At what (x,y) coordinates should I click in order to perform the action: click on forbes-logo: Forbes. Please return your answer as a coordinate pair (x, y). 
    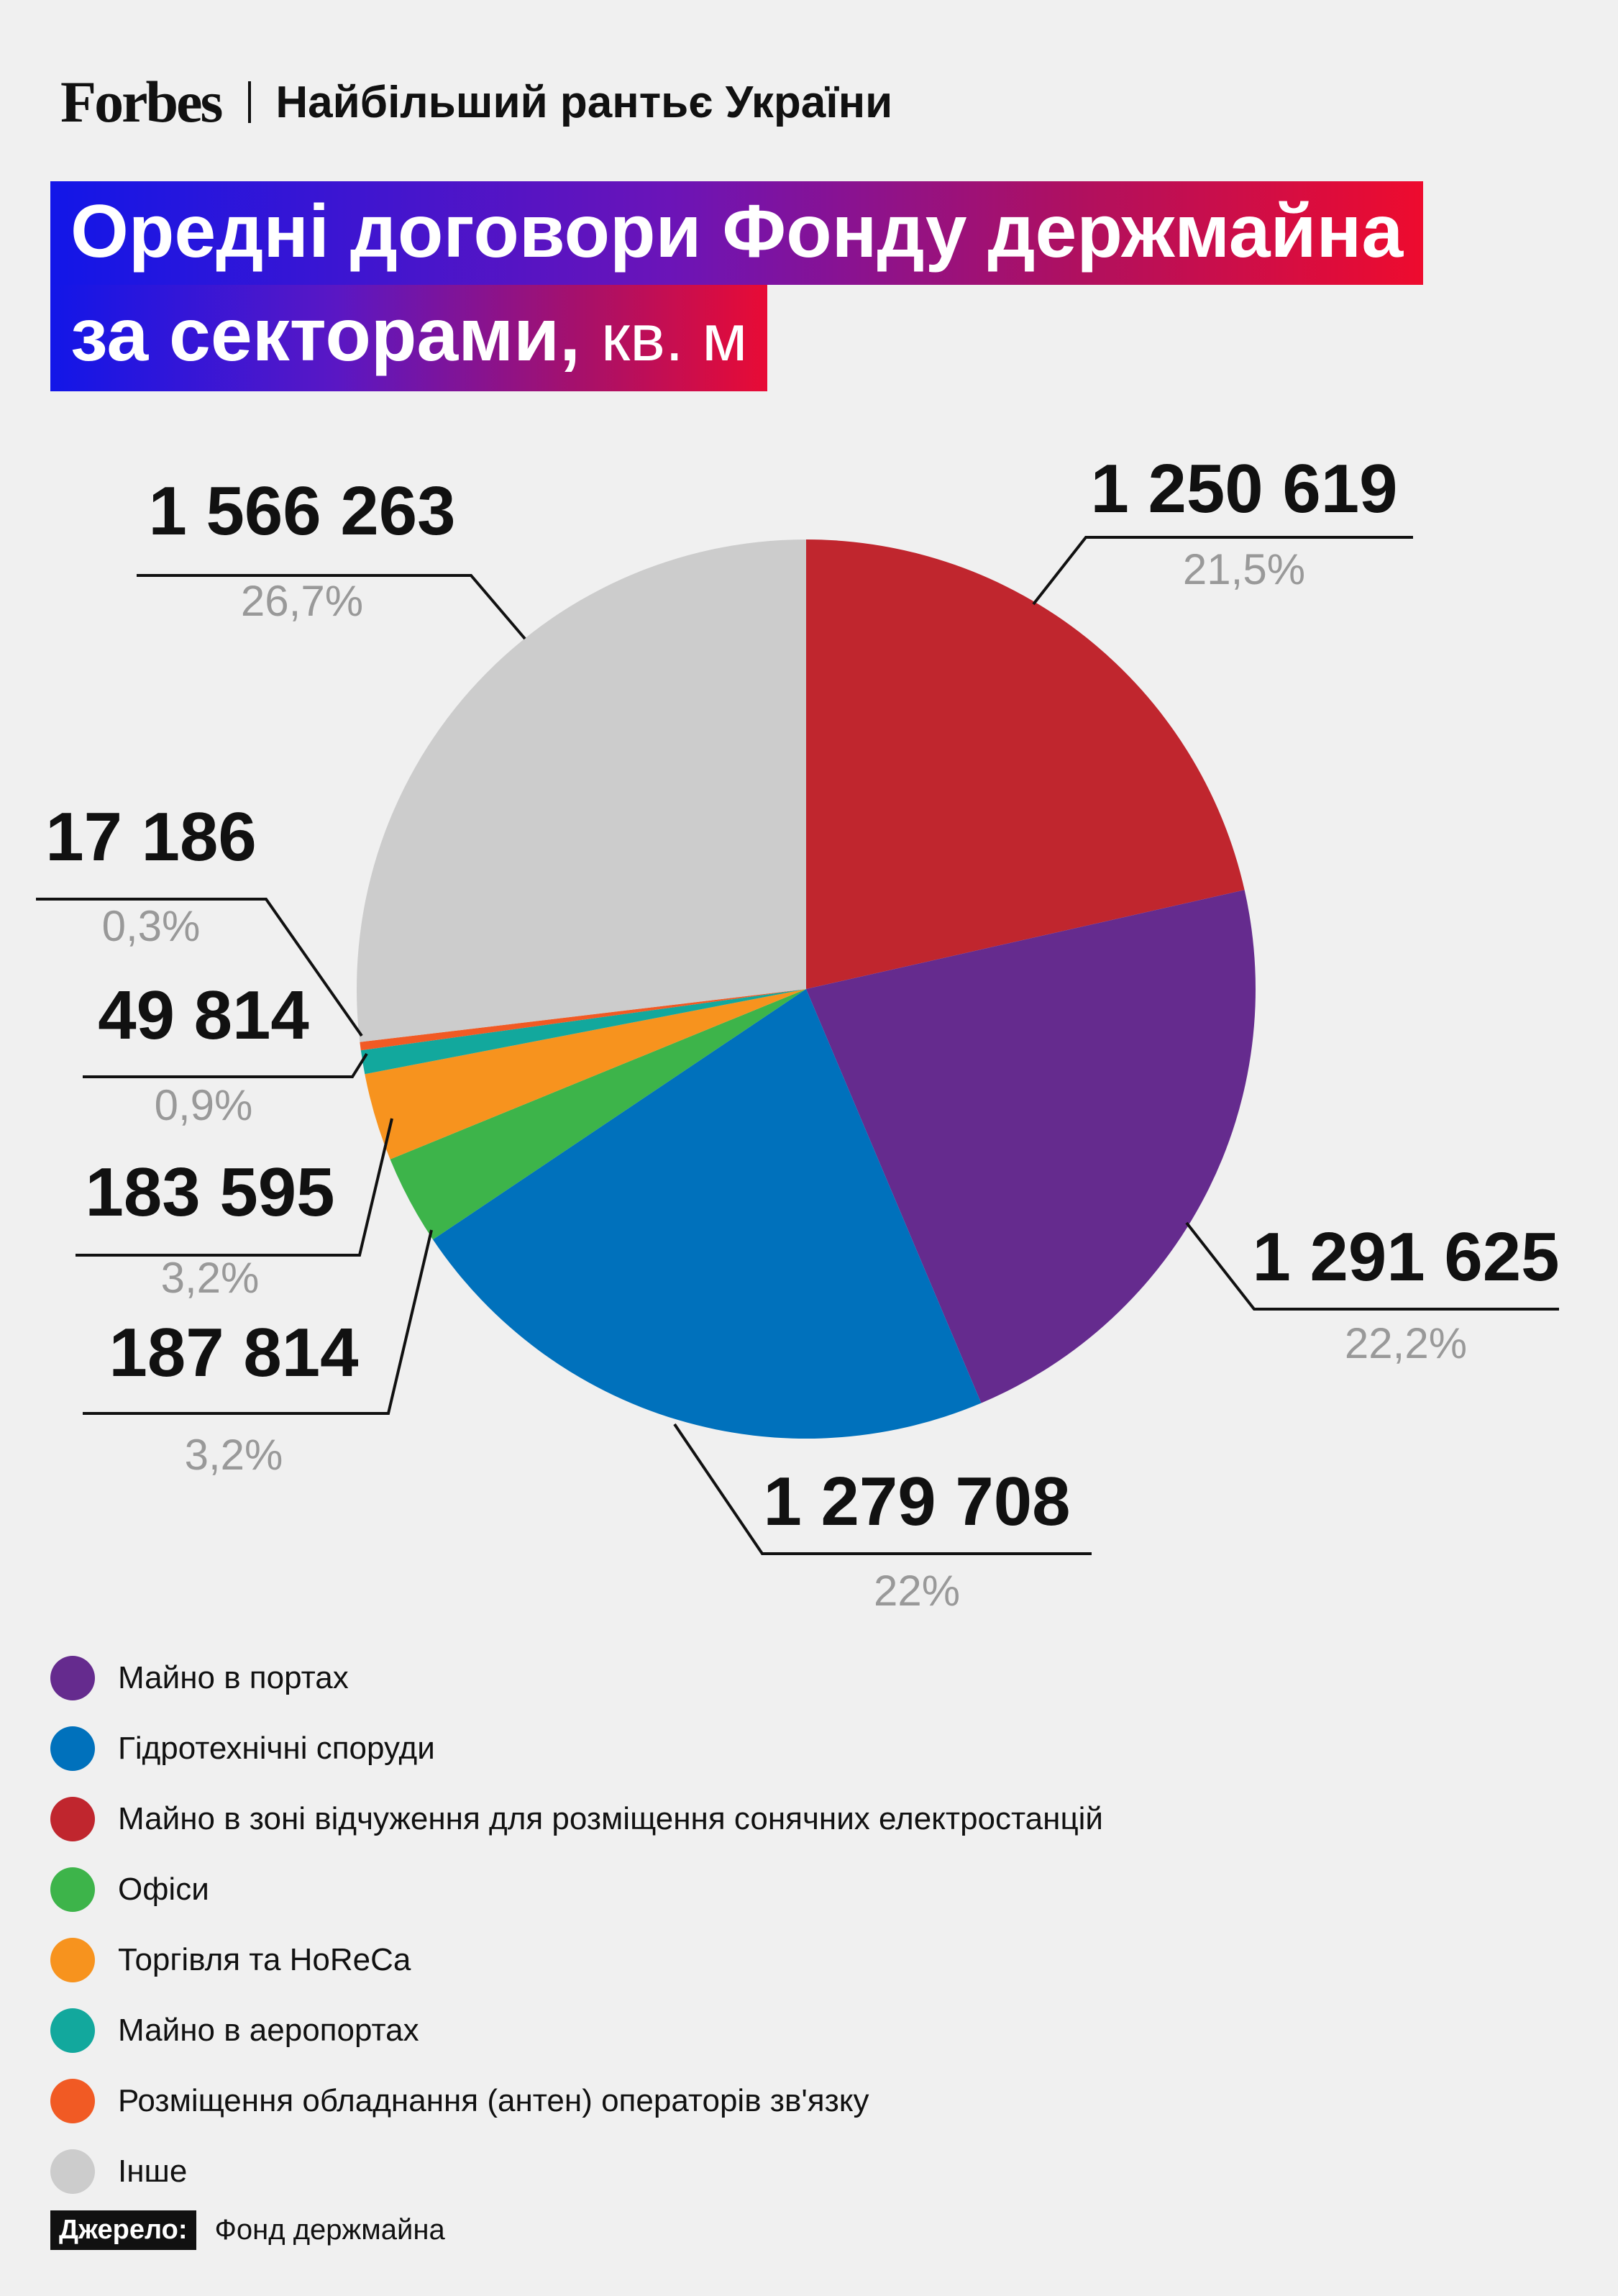
    Looking at the image, I should click on (141, 102).